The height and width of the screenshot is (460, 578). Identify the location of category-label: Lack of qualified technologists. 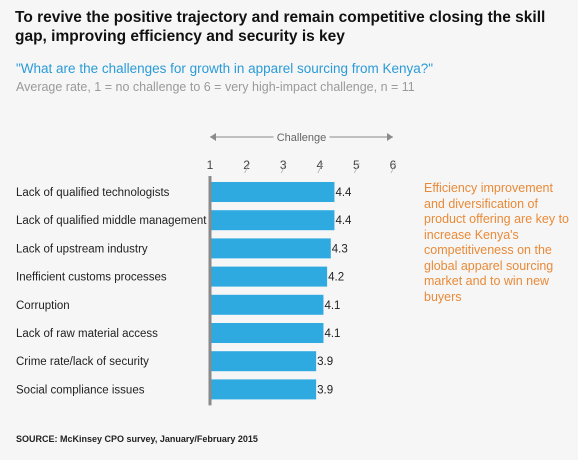
(93, 193).